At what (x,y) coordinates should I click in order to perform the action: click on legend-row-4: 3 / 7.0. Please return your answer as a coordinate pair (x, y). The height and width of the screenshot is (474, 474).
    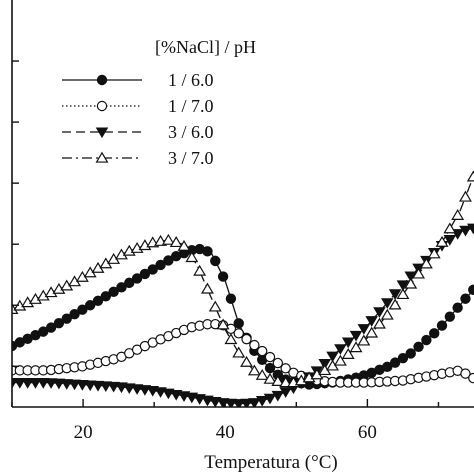
    Looking at the image, I should click on (138, 158).